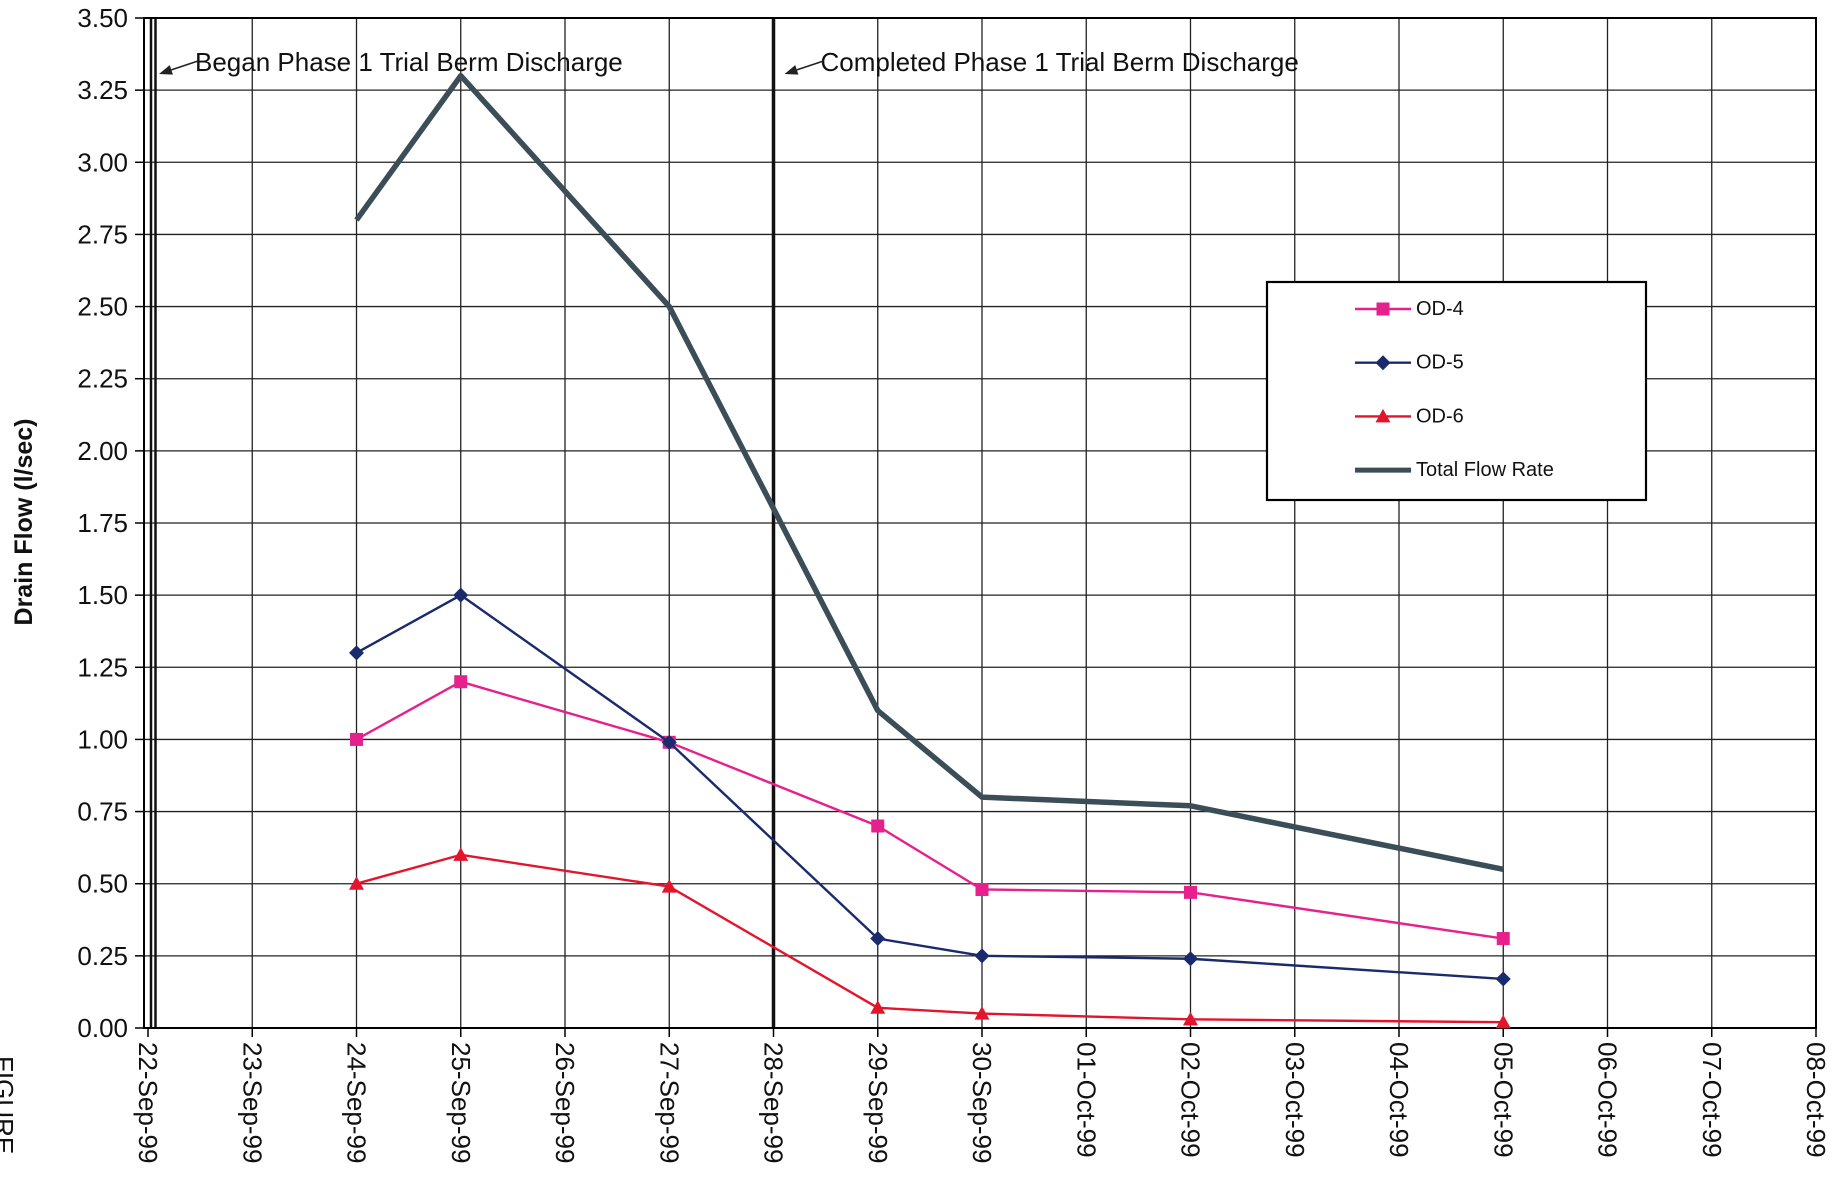 This screenshot has height=1179, width=1843. I want to click on y-tick-label: 2.75, so click(102, 234).